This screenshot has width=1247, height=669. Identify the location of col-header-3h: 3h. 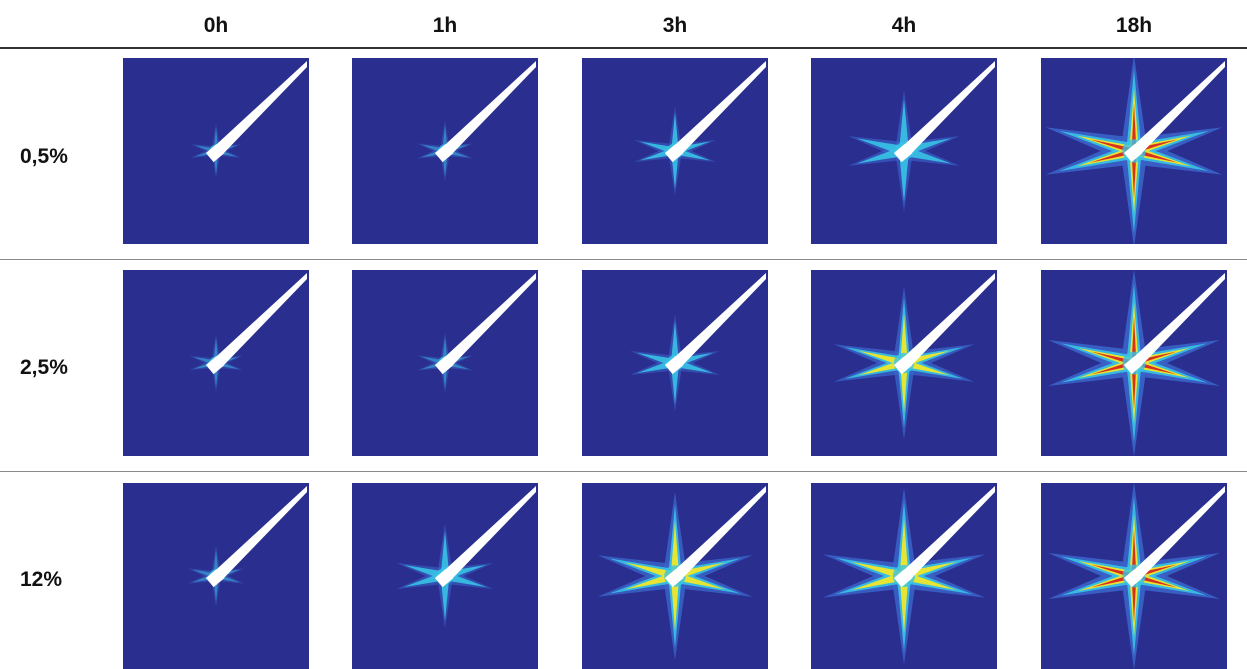
(675, 25).